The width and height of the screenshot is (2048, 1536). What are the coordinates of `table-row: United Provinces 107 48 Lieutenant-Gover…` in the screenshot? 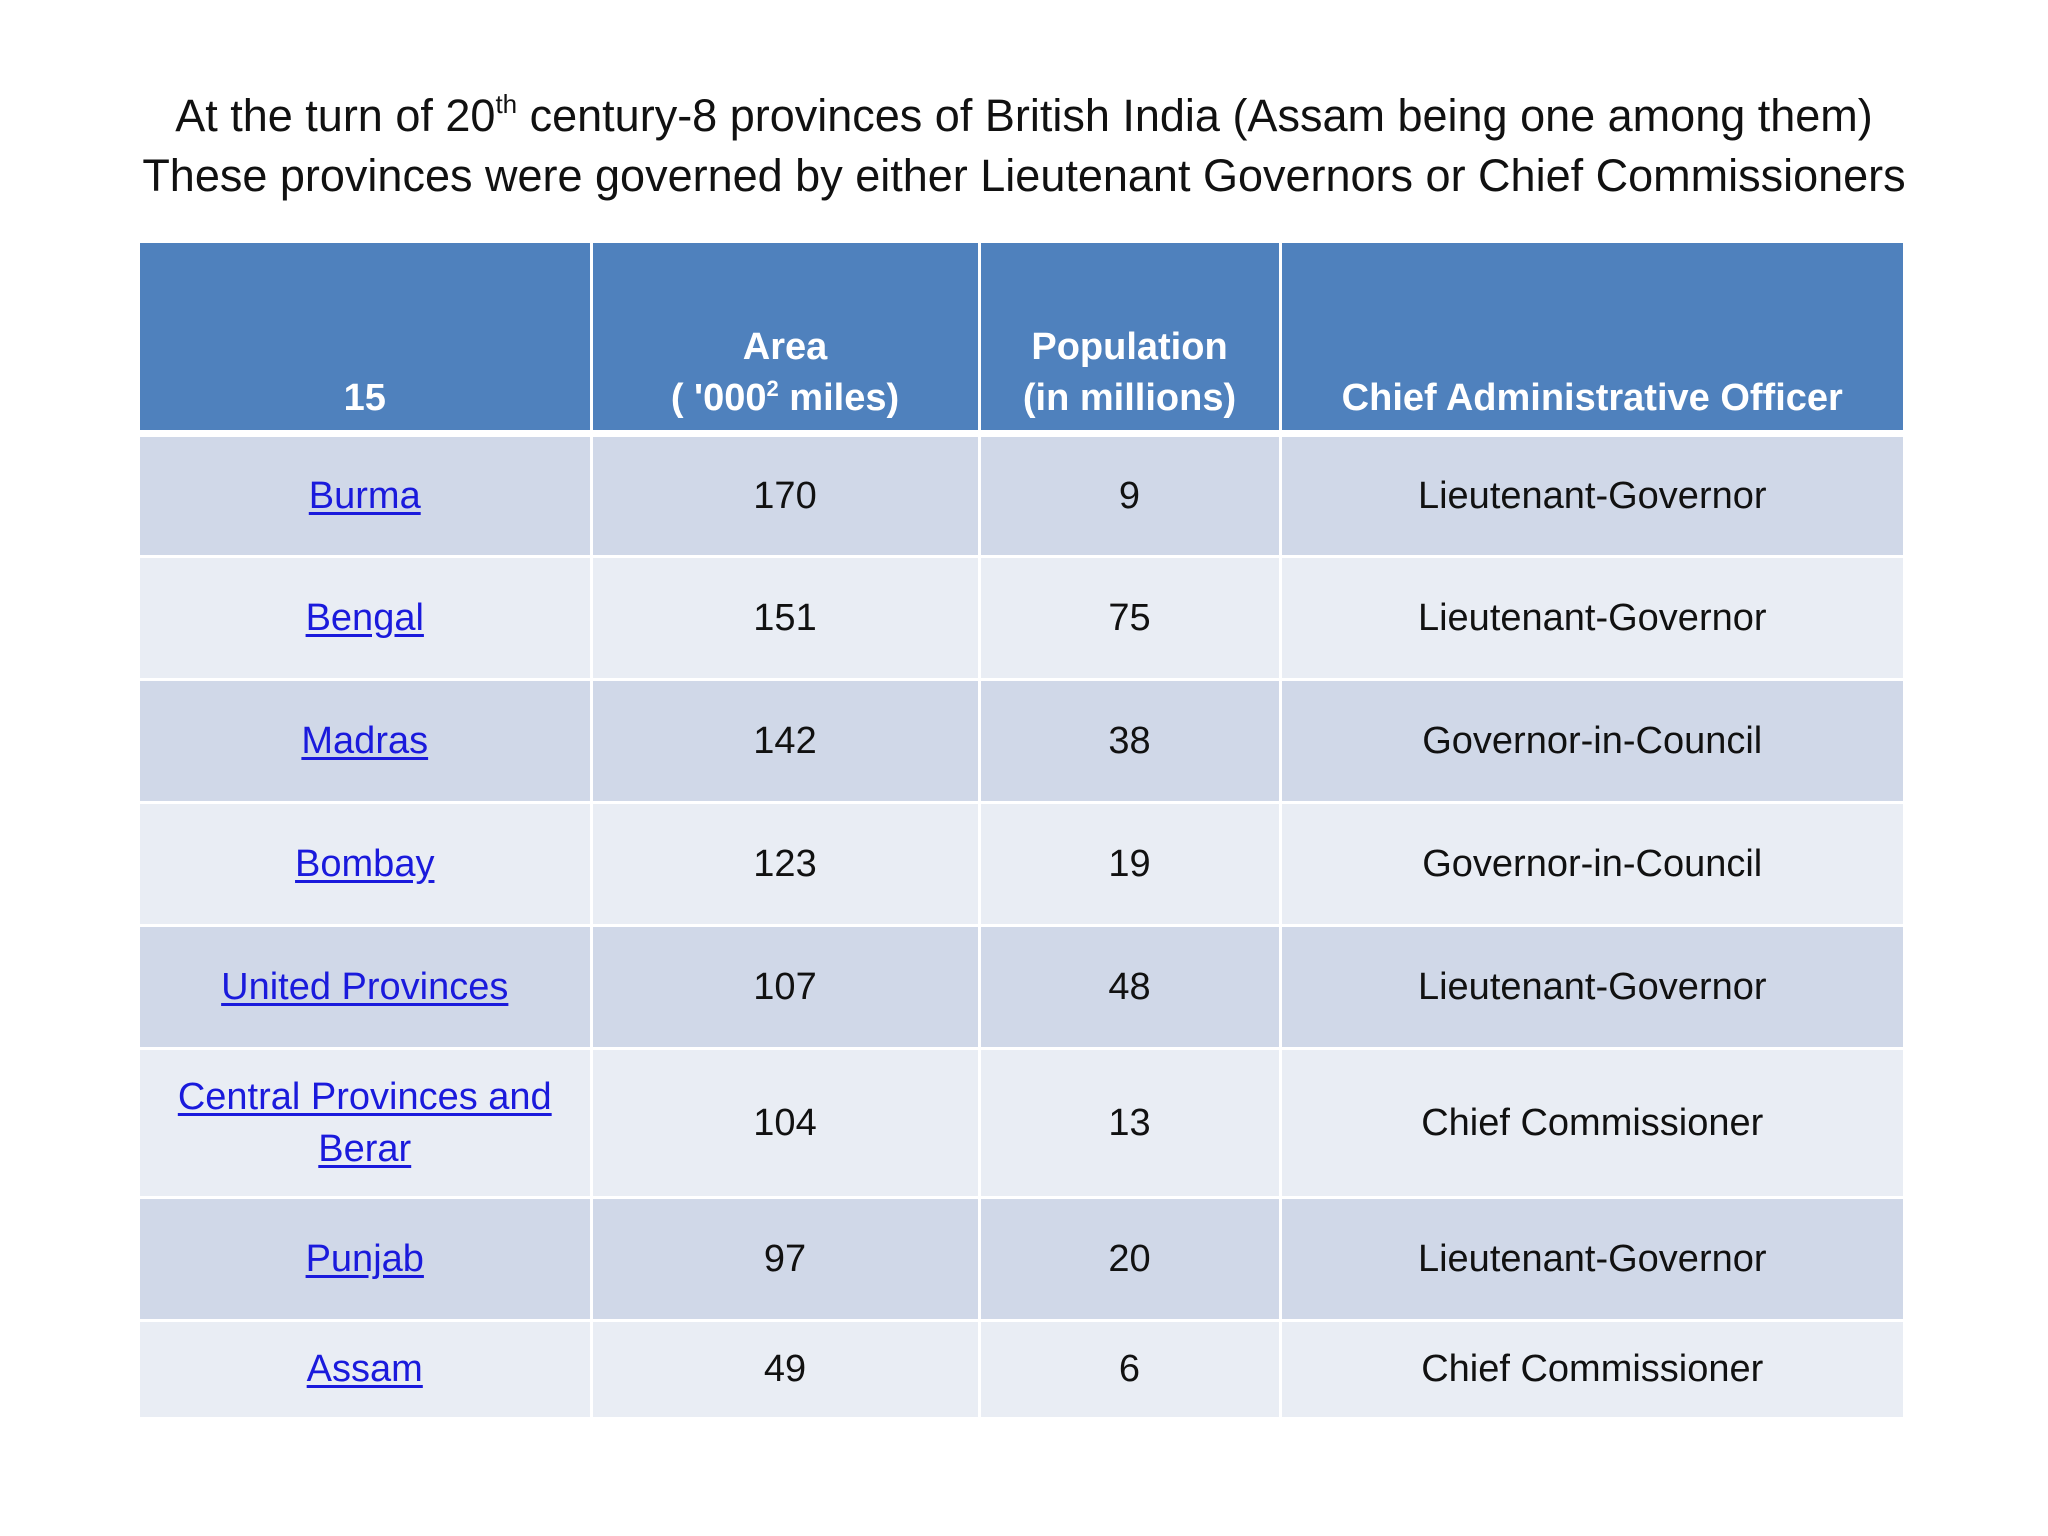 It's located at (1021, 987).